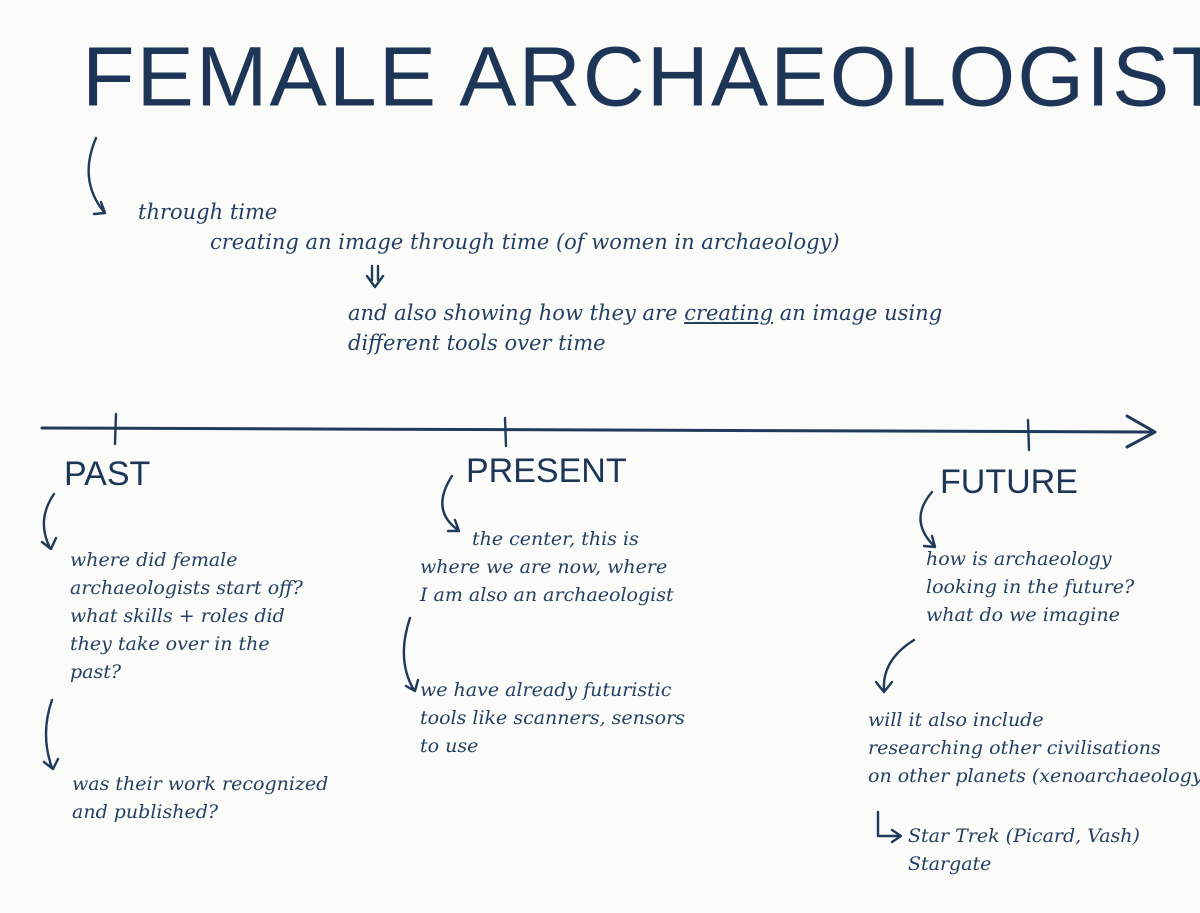  Describe the element at coordinates (1023, 615) in the screenshot. I see `future-note-1-line: what do we imagine` at that location.